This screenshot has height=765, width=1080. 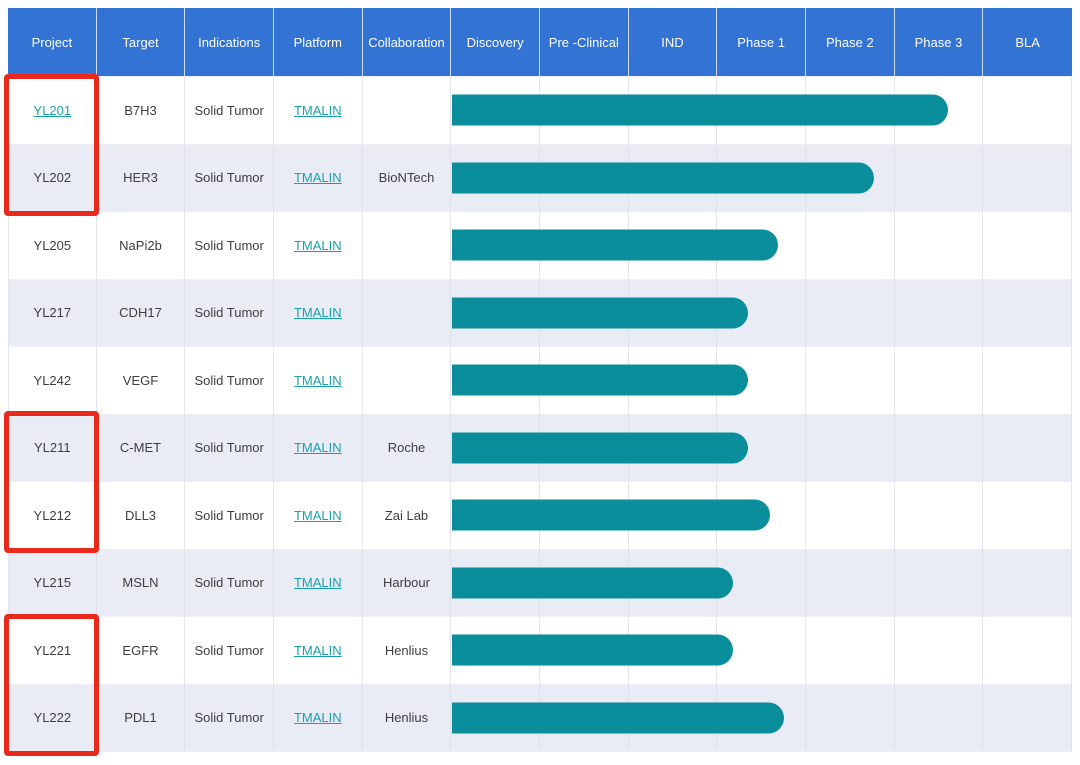 I want to click on column-header-phase-3: Phase 3, so click(x=939, y=42).